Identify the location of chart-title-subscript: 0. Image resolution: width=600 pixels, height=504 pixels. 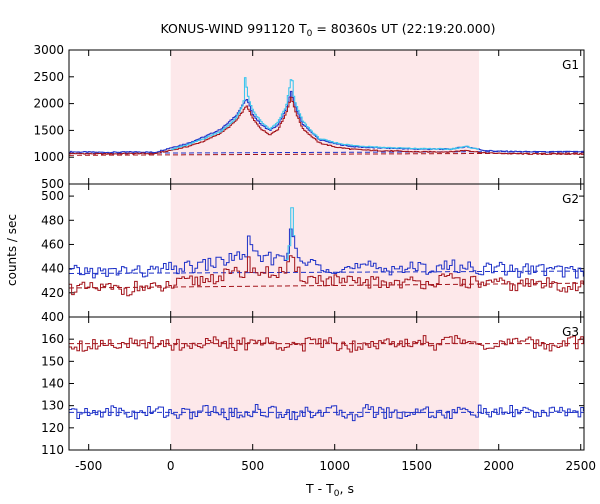
(310, 34).